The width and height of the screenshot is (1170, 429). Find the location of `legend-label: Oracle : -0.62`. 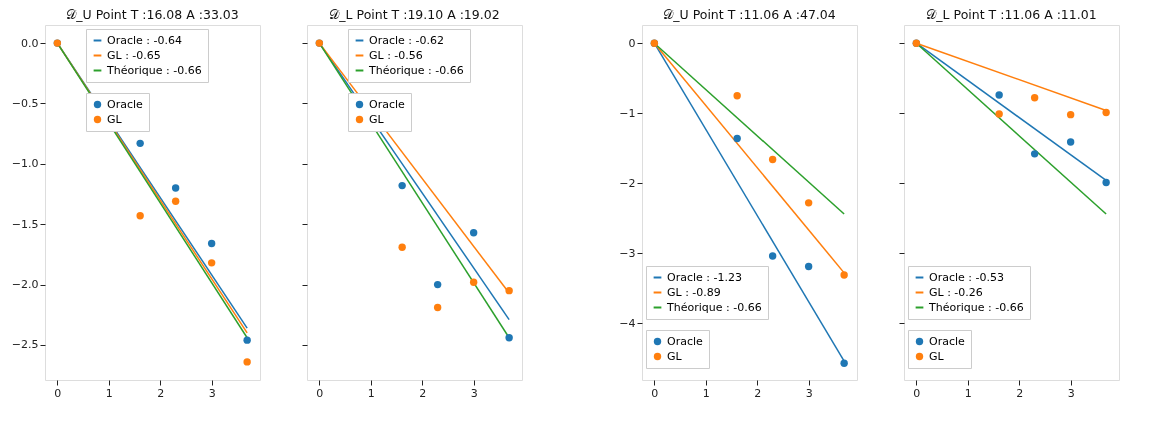

legend-label: Oracle : -0.62 is located at coordinates (406, 40).